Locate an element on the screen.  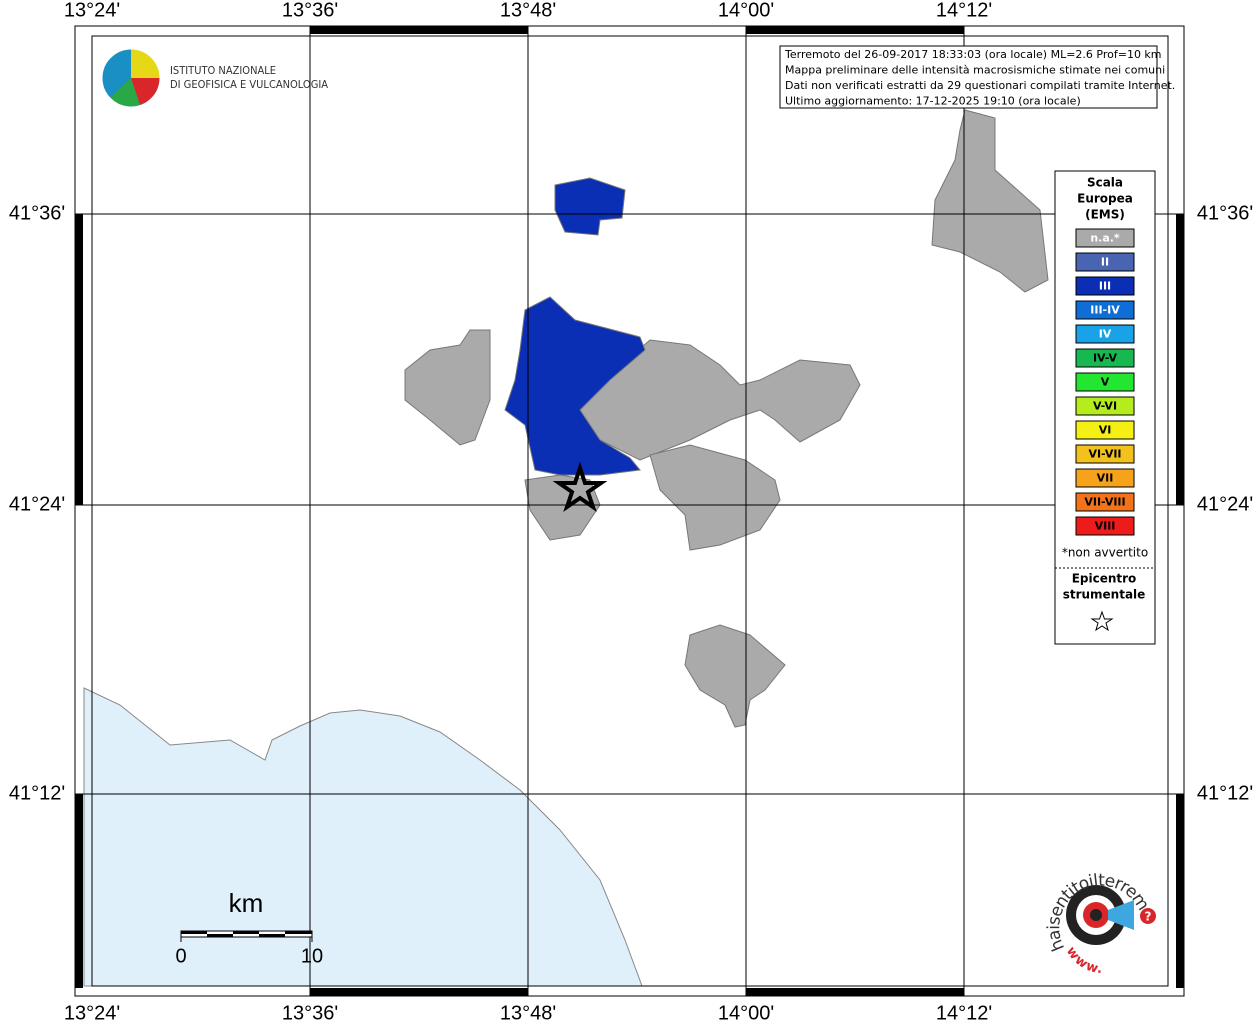
legend-footnote: *non avvertito is located at coordinates (1105, 553).